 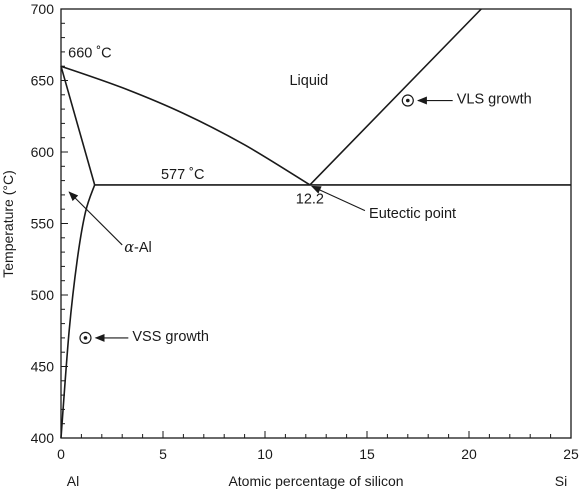 What do you see at coordinates (61, 454) in the screenshot?
I see `x-tick-label: 0` at bounding box center [61, 454].